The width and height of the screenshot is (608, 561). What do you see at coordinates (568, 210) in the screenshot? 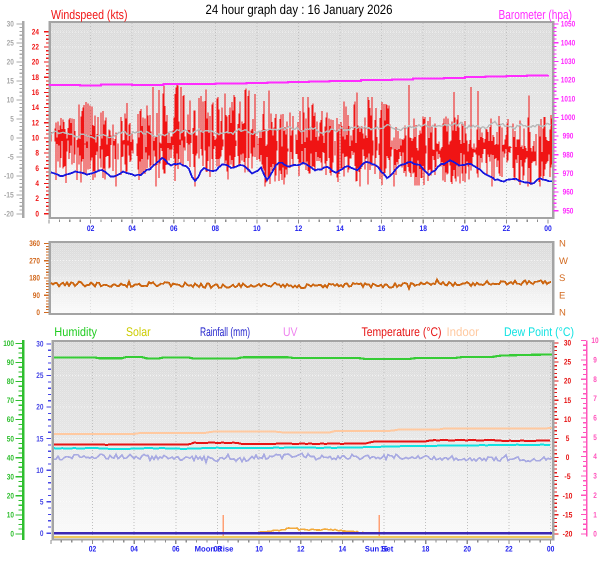
I see `svg-text: 950` at bounding box center [568, 210].